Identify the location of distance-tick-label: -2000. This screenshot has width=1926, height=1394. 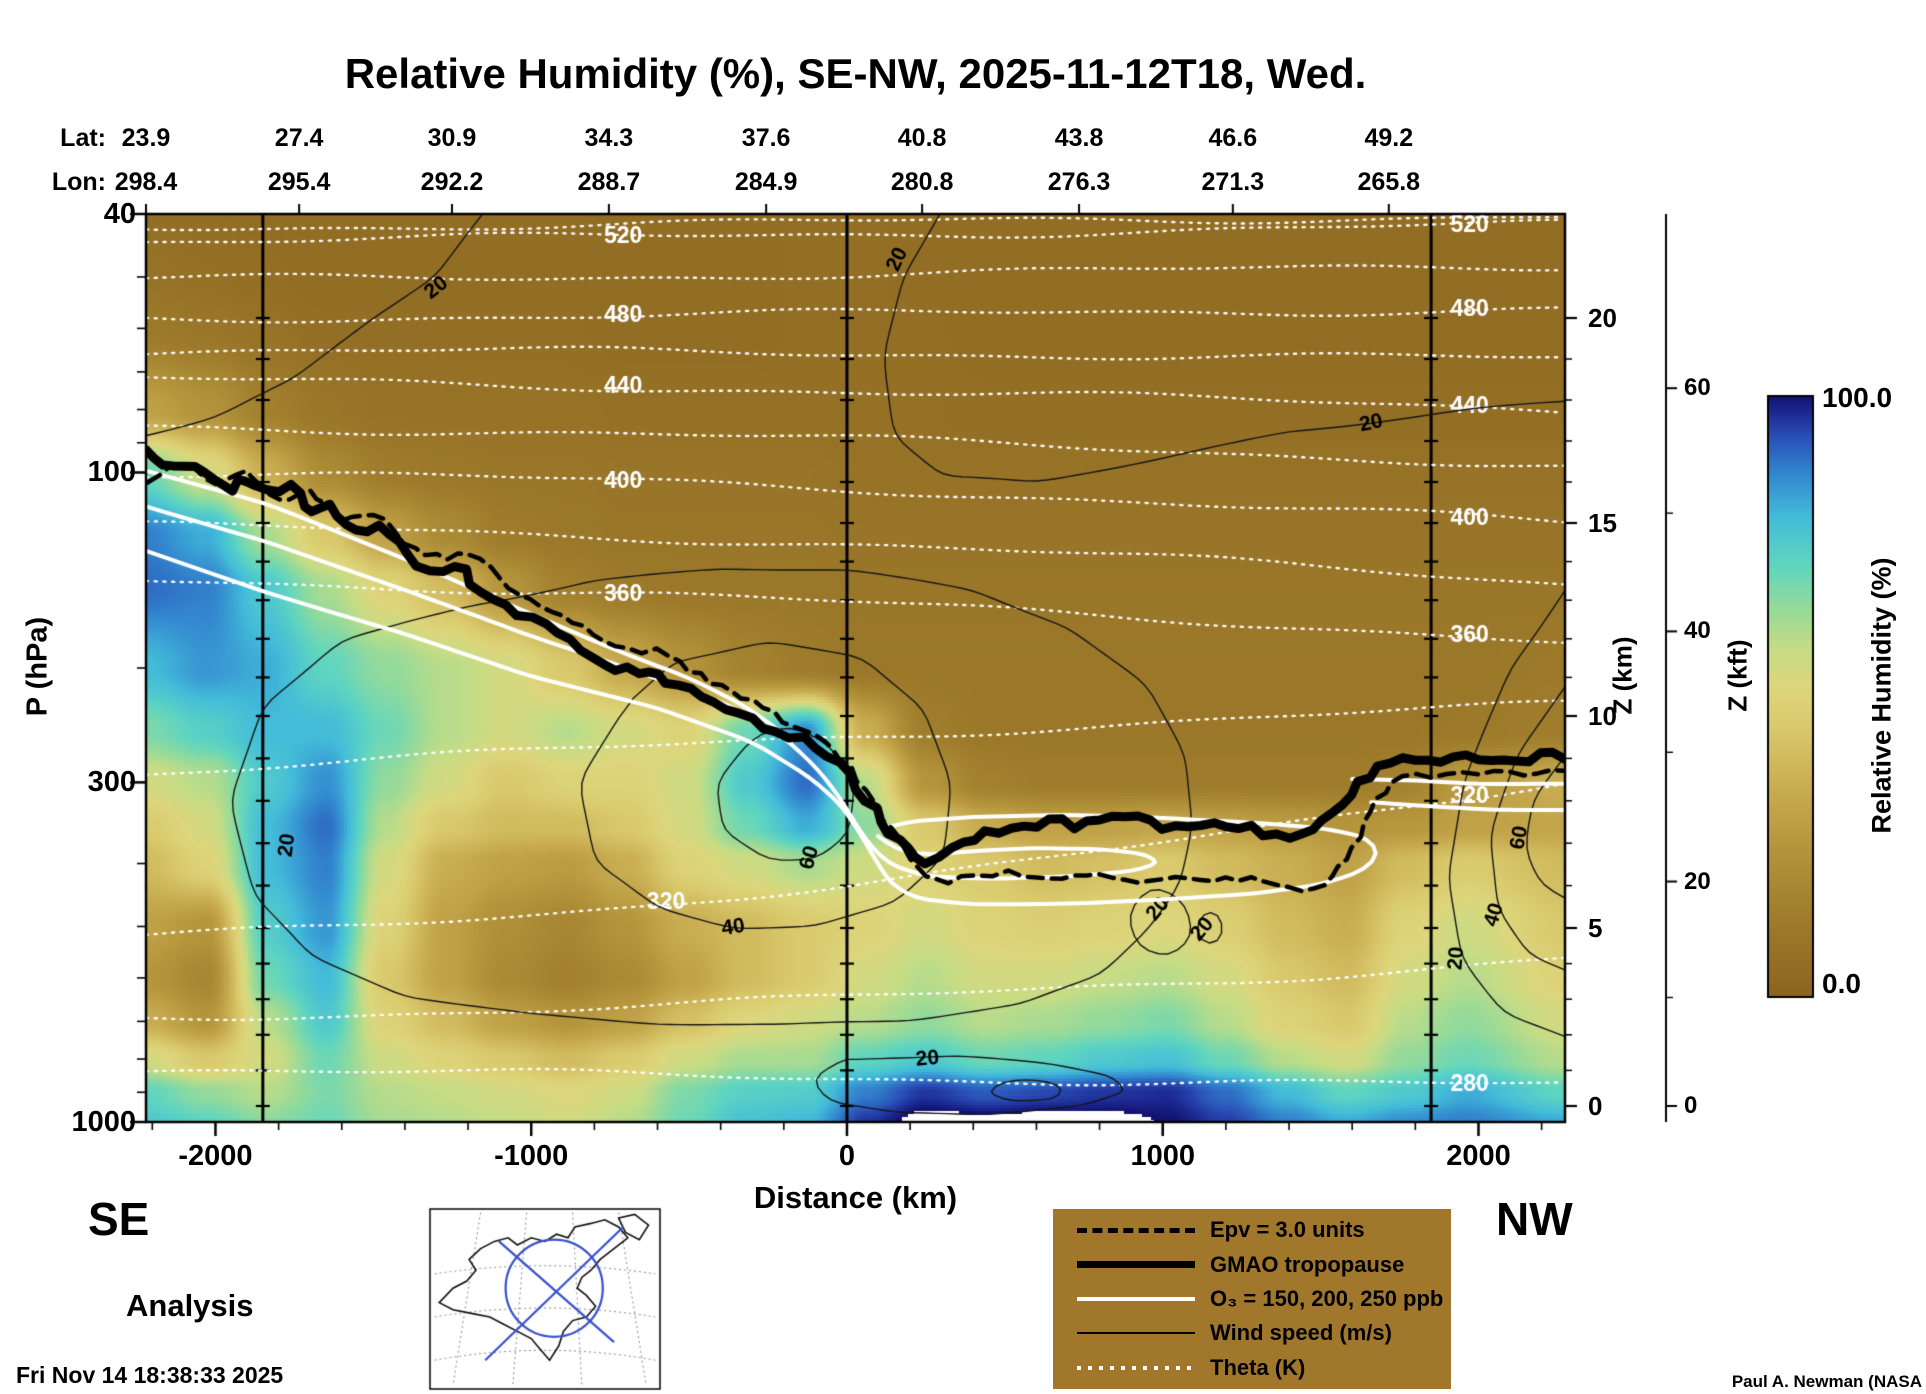
(215, 1156).